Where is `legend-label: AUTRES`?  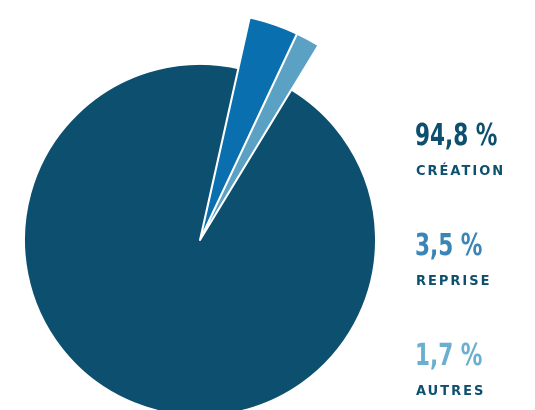
legend-label: AUTRES is located at coordinates (450, 391).